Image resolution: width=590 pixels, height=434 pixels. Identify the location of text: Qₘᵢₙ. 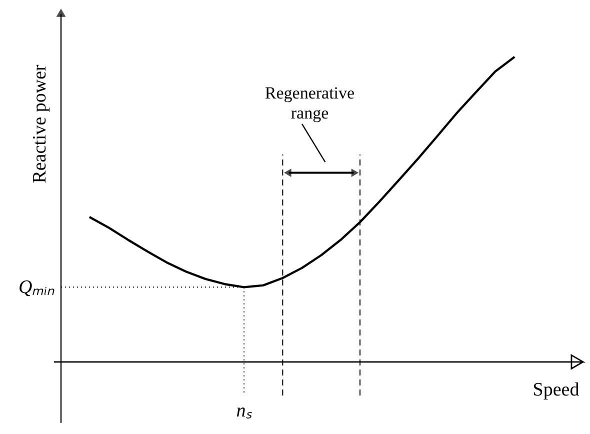
(37, 287).